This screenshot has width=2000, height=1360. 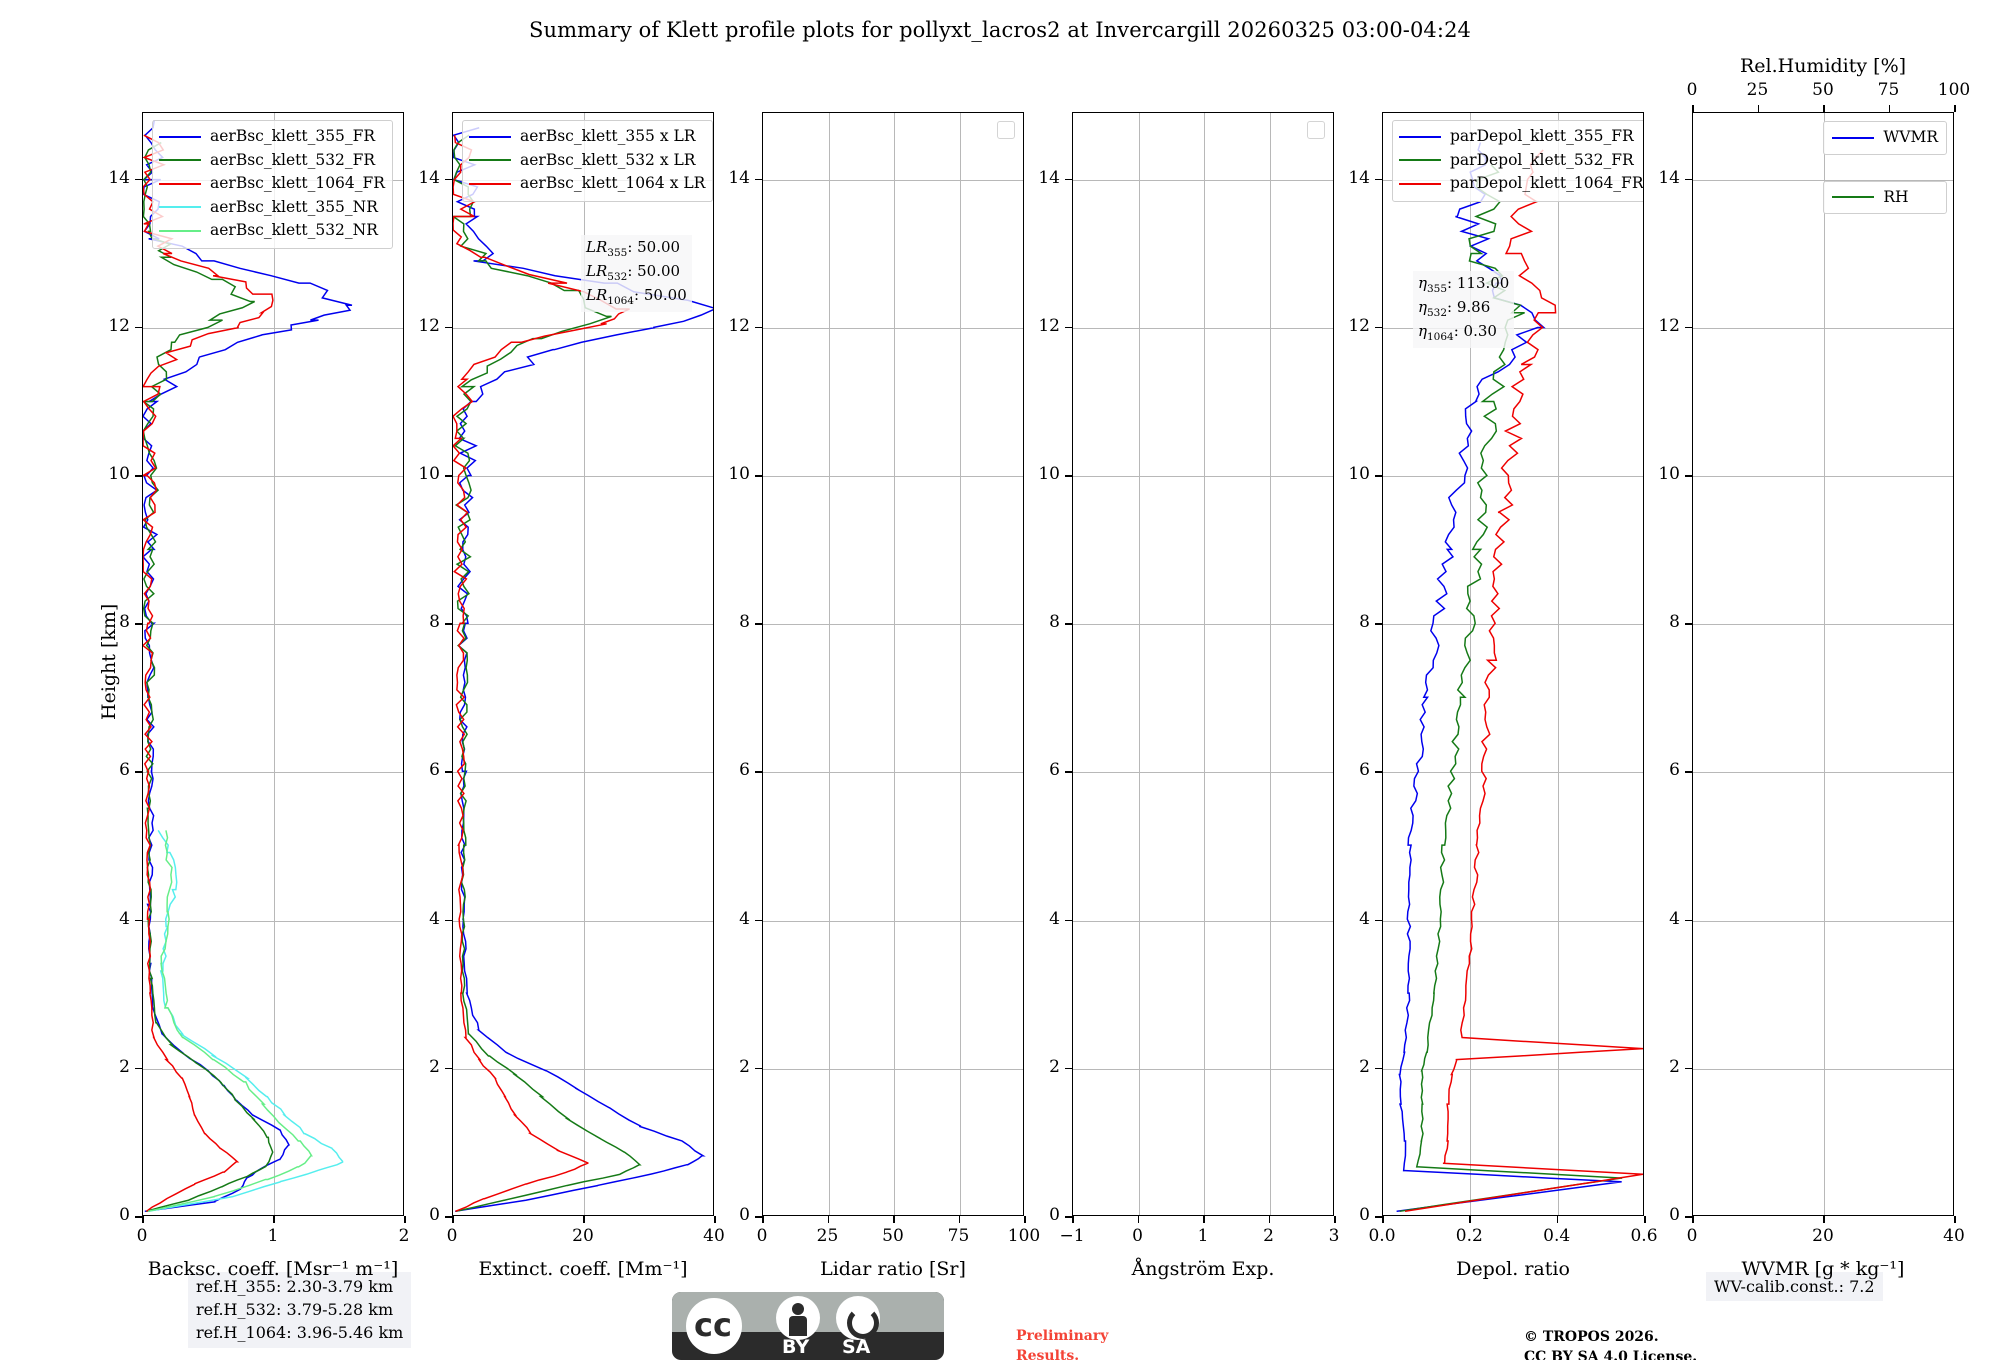 I want to click on legend-item: aerBsc_klett_355 x LR, so click(x=587, y=137).